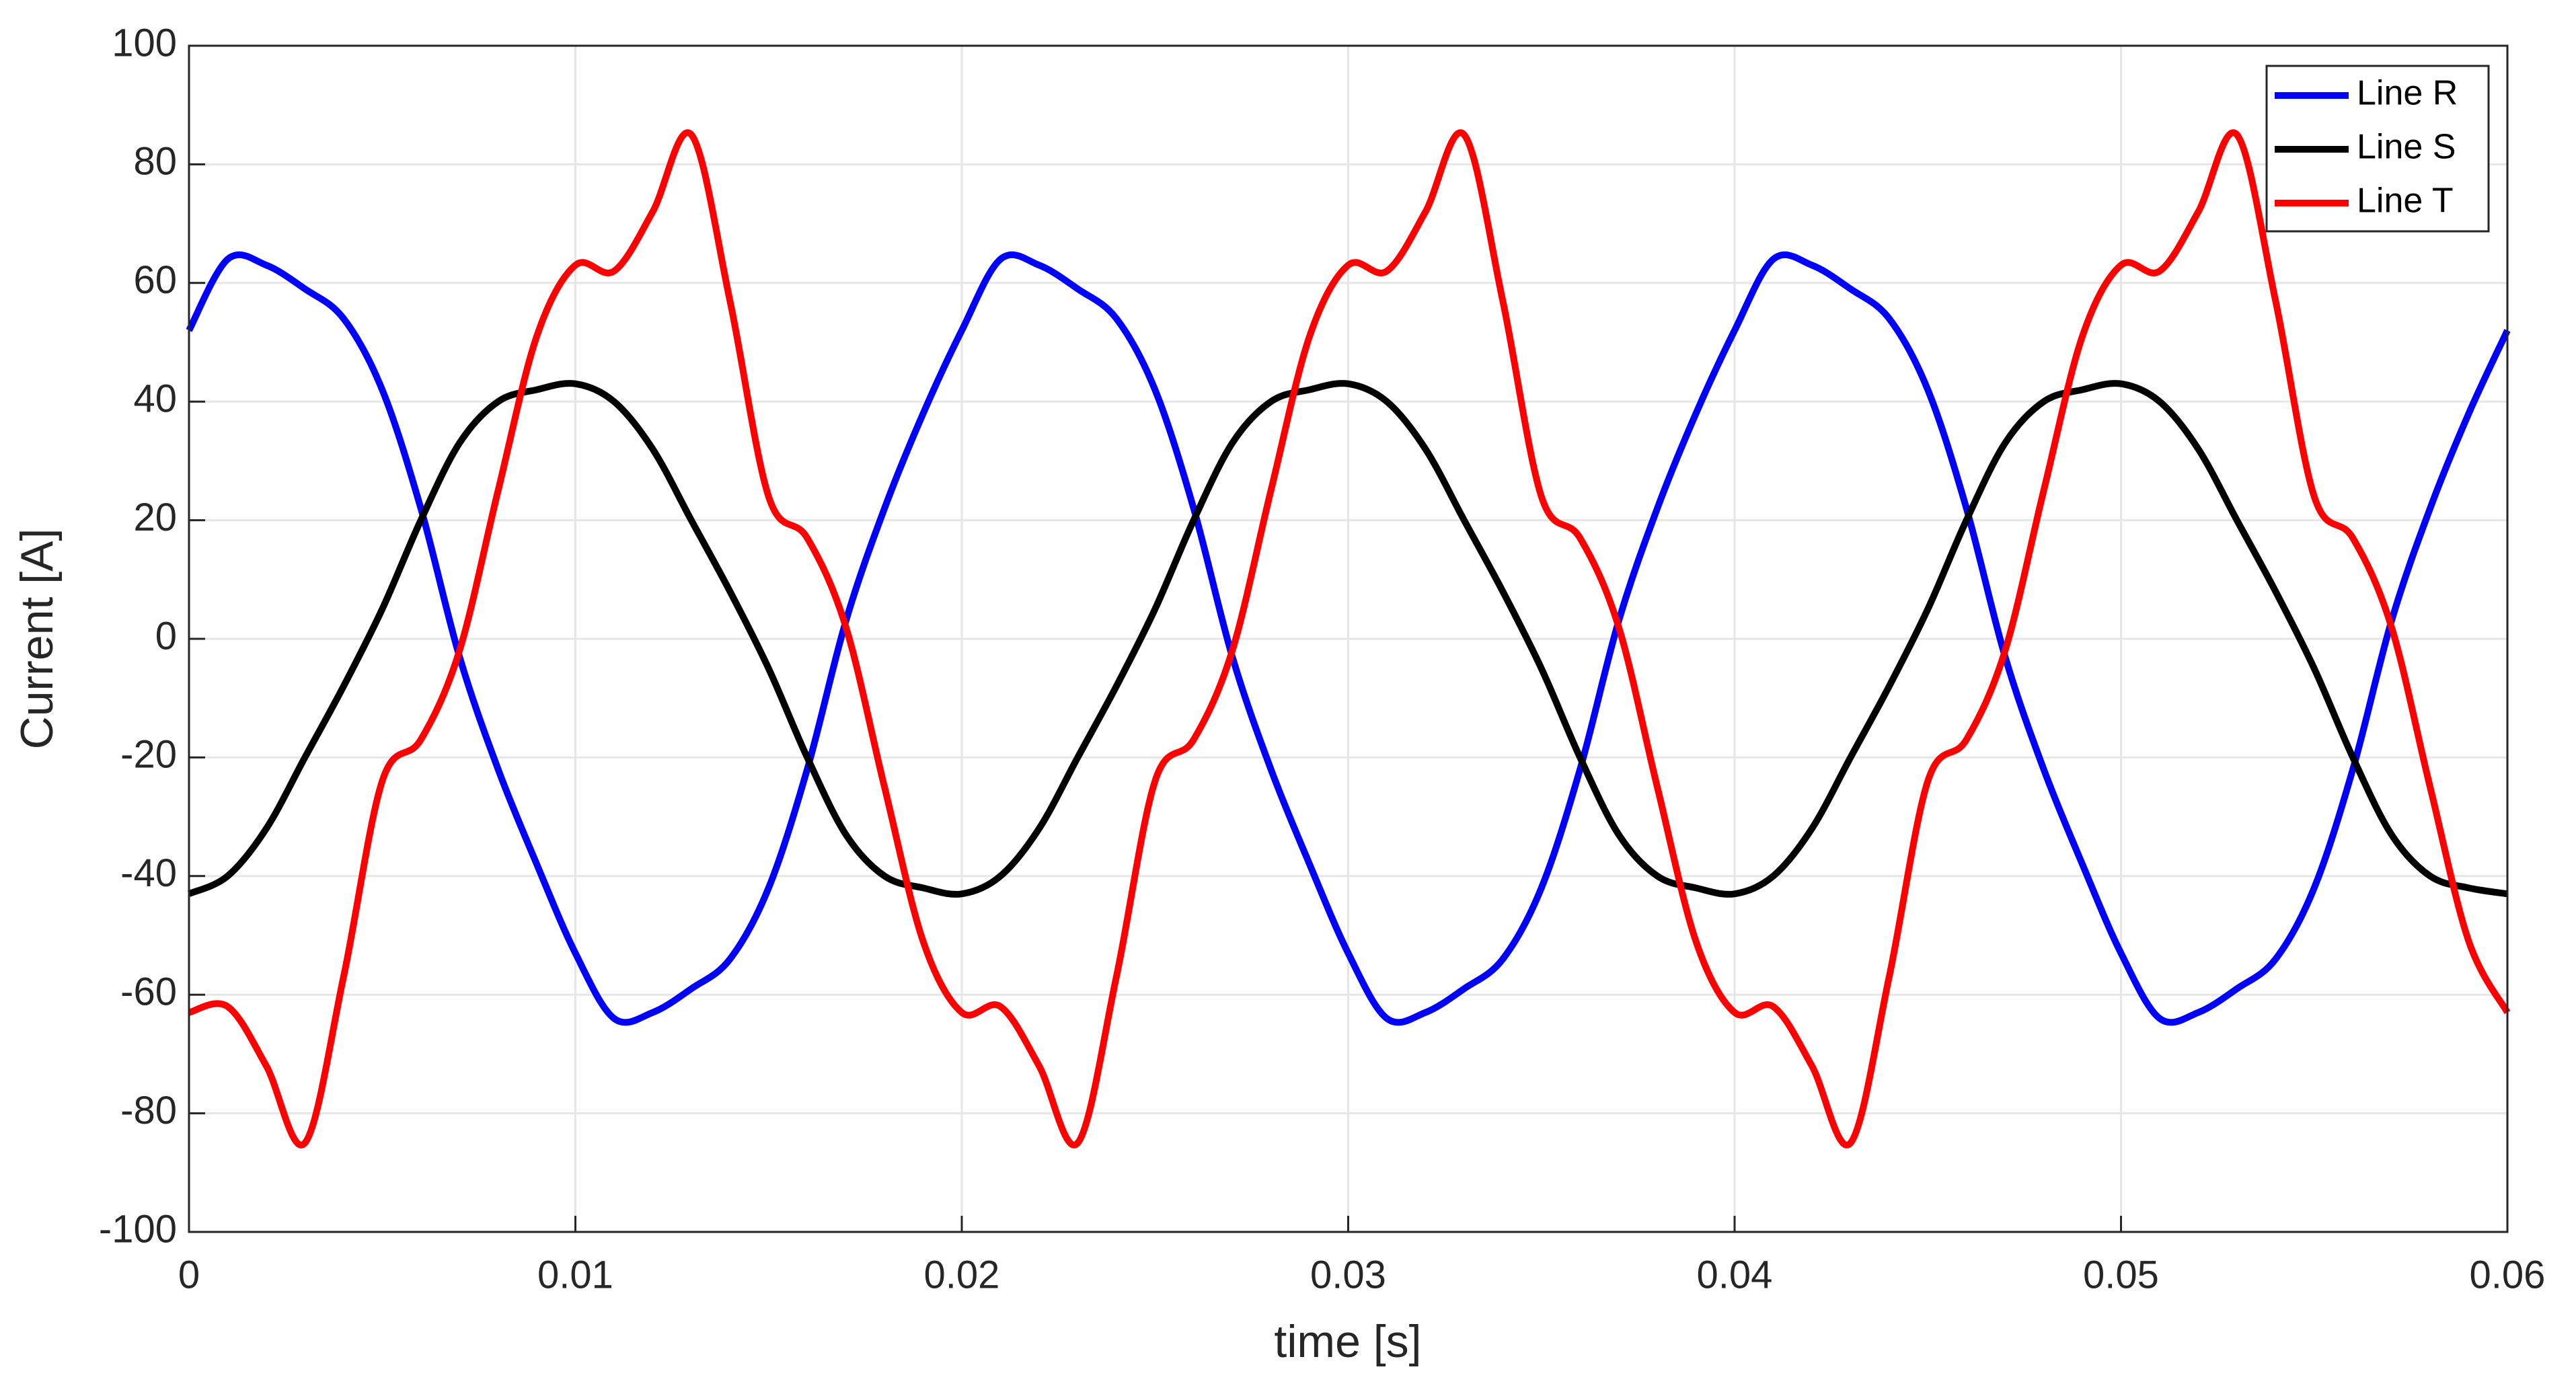 This screenshot has width=2576, height=1396. I want to click on y-tick-label: 40, so click(155, 399).